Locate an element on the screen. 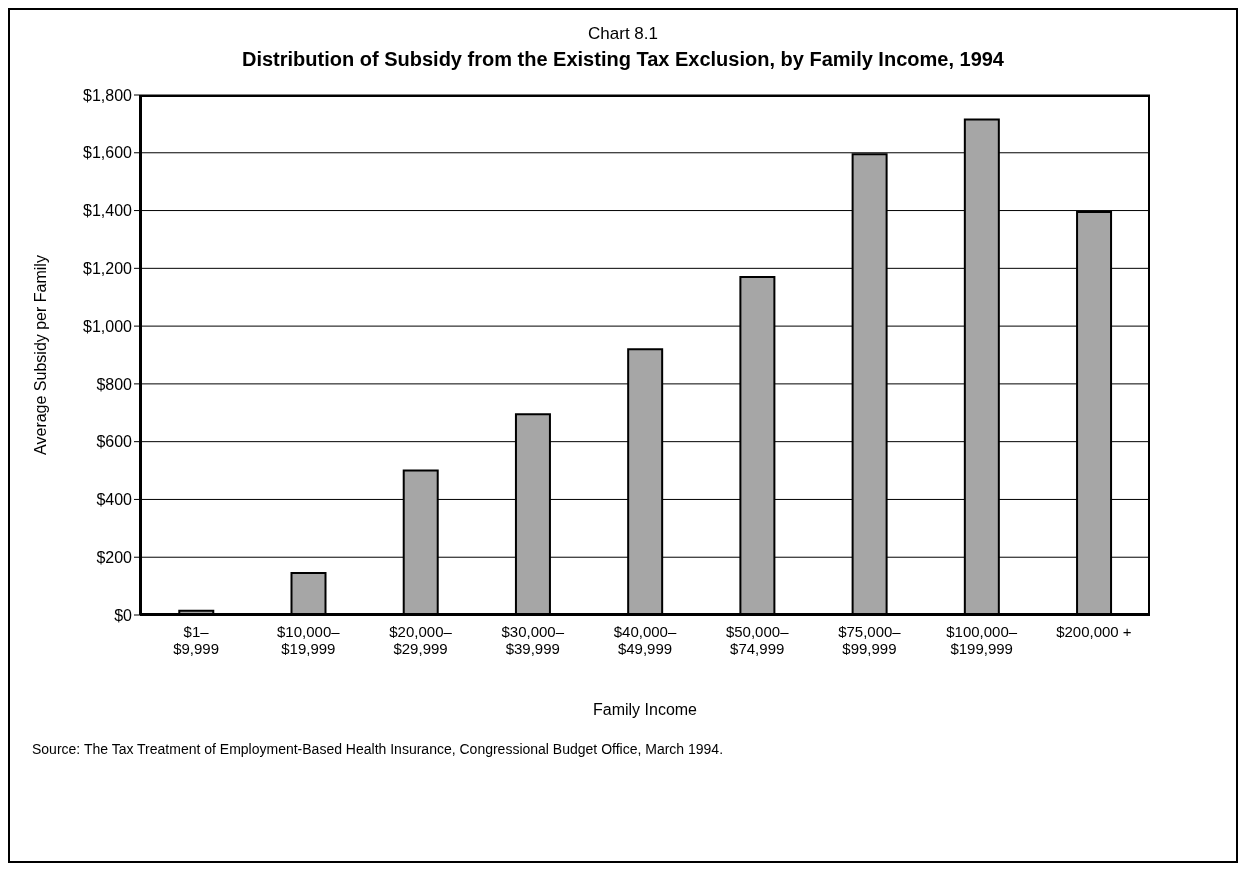  y-tick-label: $800 is located at coordinates (114, 384).